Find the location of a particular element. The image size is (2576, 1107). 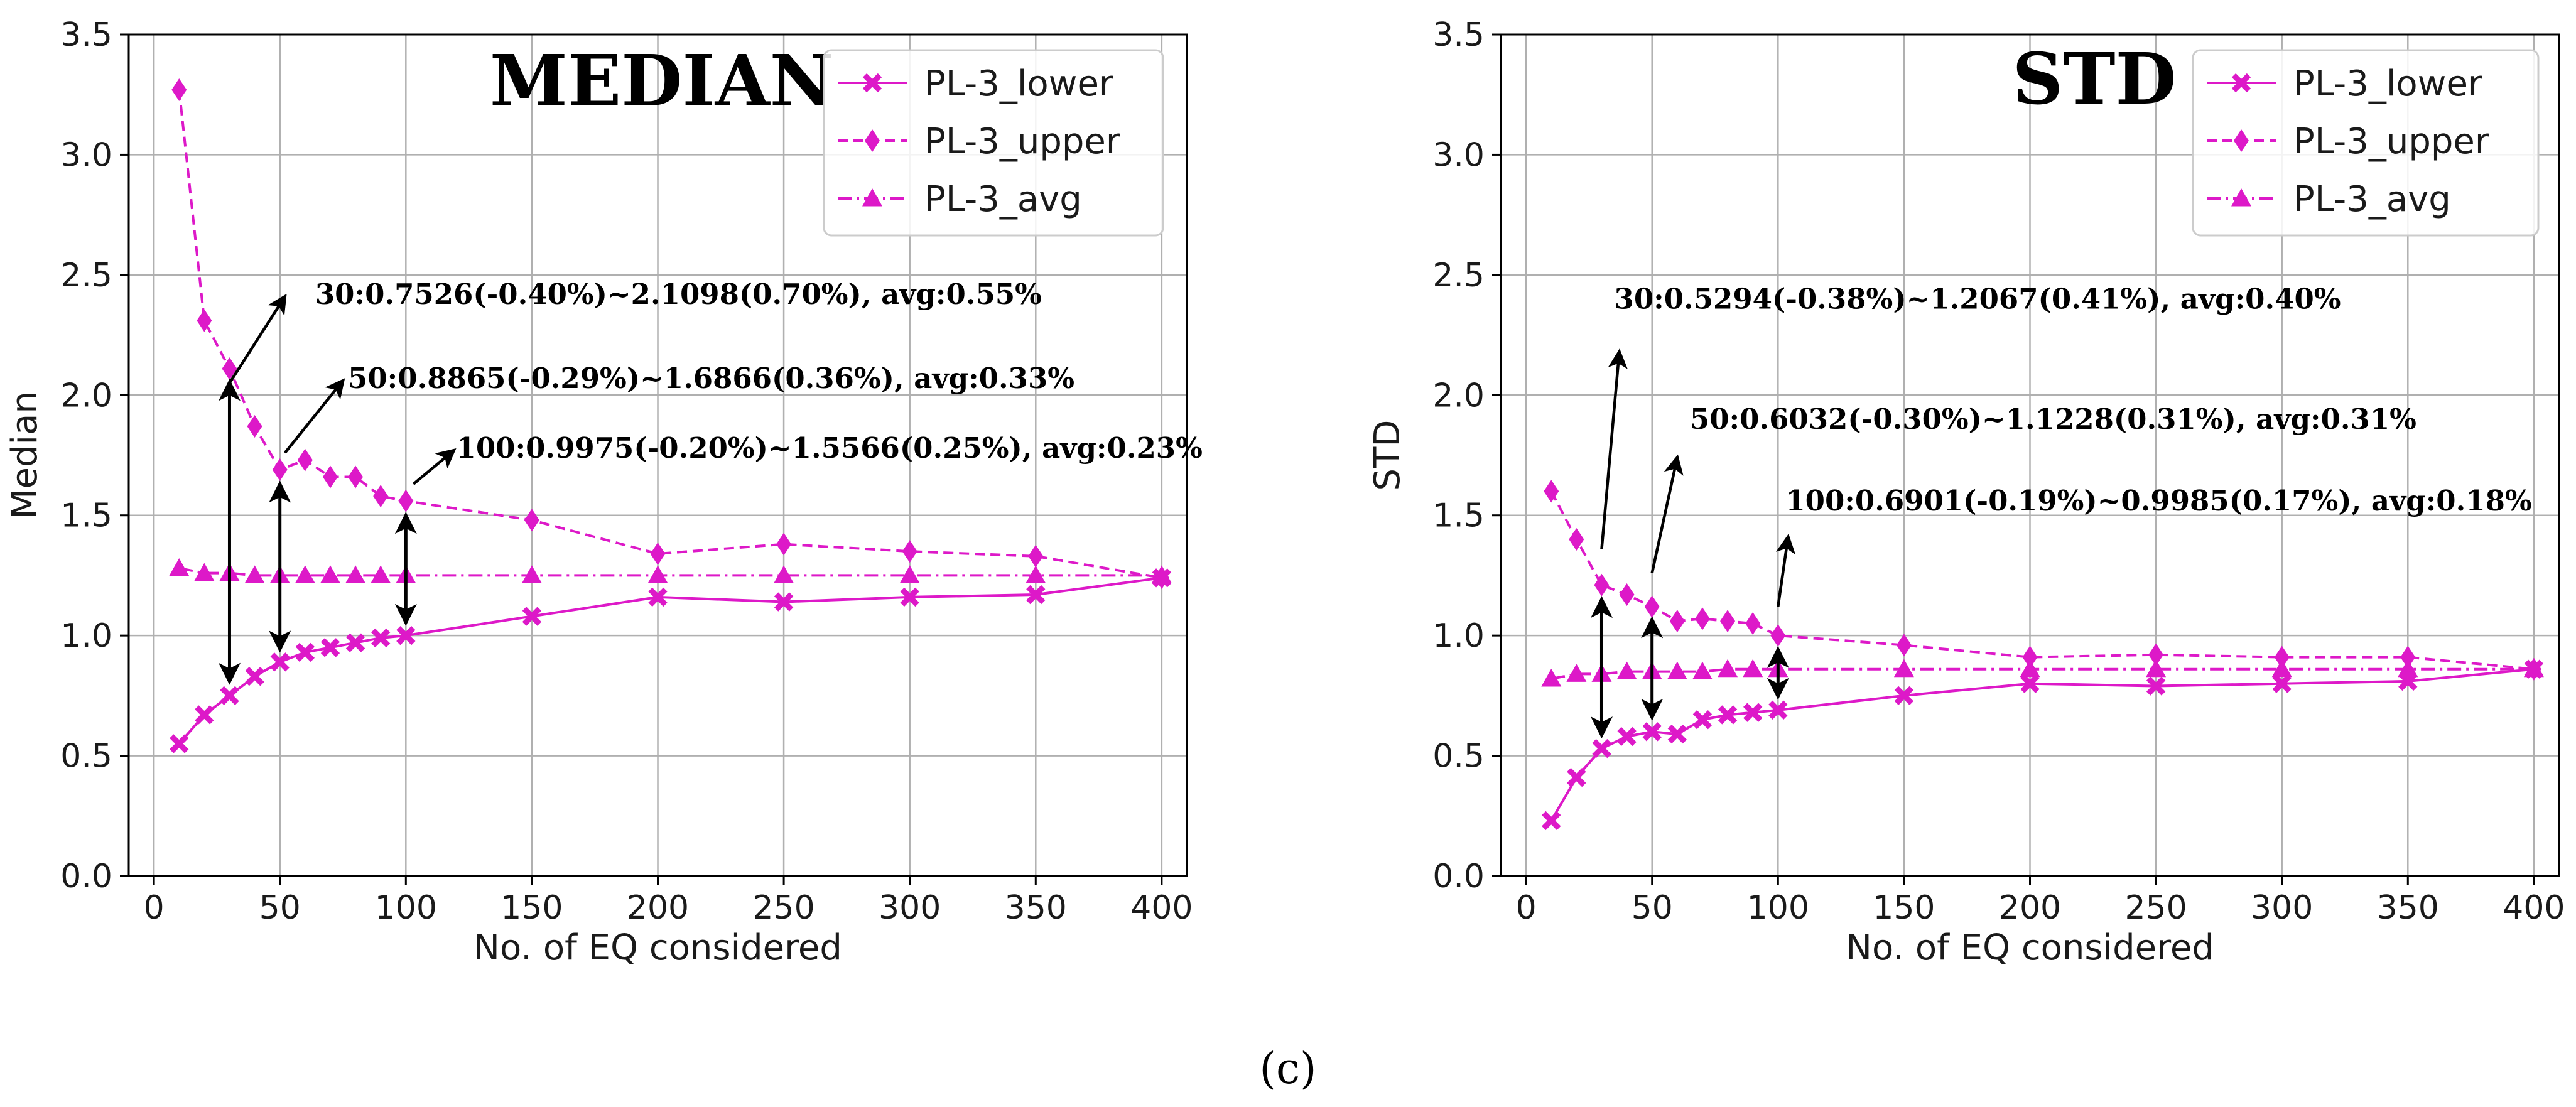

legend-label: PL-3_lower is located at coordinates (1019, 83).